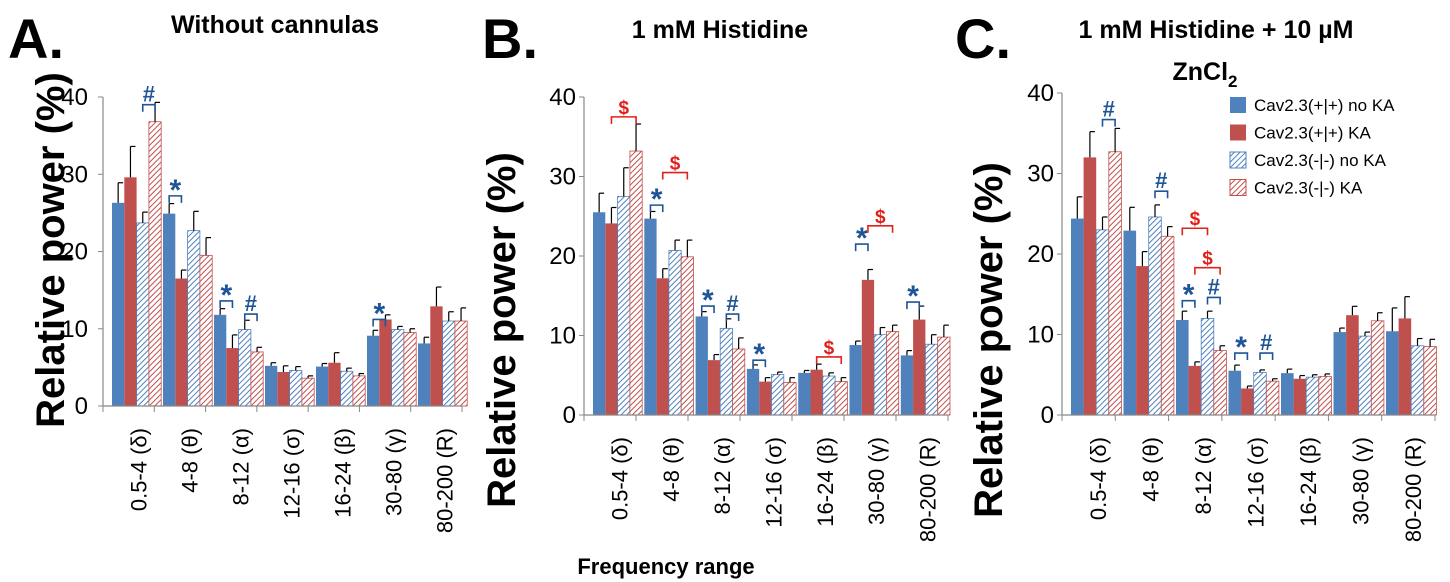  I want to click on x-tick-label: 30-80 (γ), so click(1361, 481).